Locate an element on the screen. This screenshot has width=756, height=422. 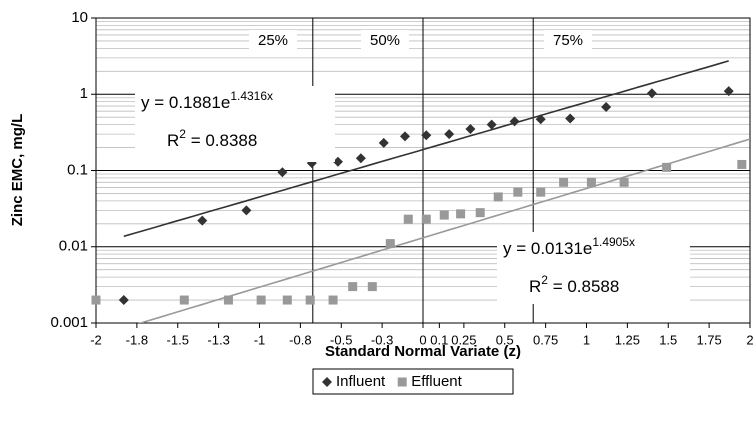
x-tick-label: -1.5 is located at coordinates (178, 339).